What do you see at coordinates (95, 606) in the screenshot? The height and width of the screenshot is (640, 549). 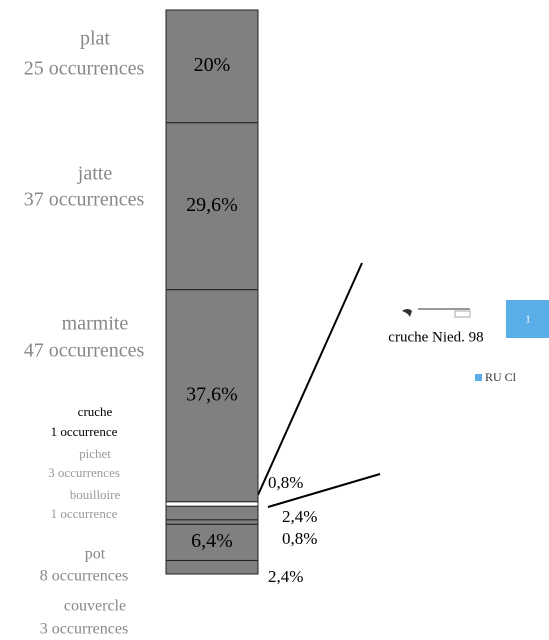 I see `category-label: couvercle` at bounding box center [95, 606].